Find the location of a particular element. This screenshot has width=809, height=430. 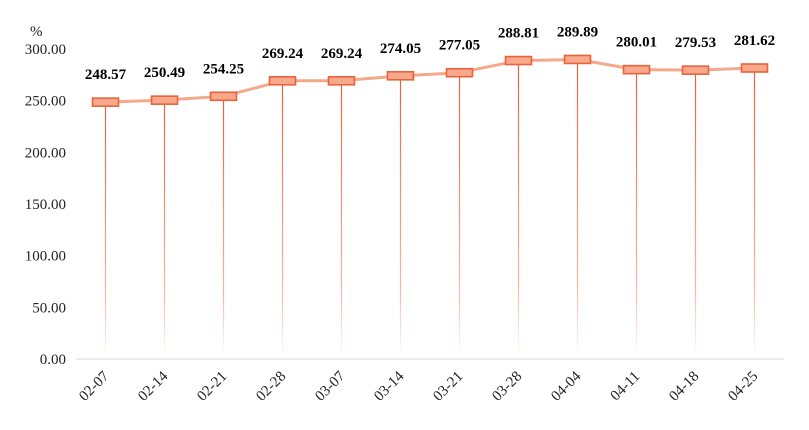

data-label: 289.89 is located at coordinates (577, 32).